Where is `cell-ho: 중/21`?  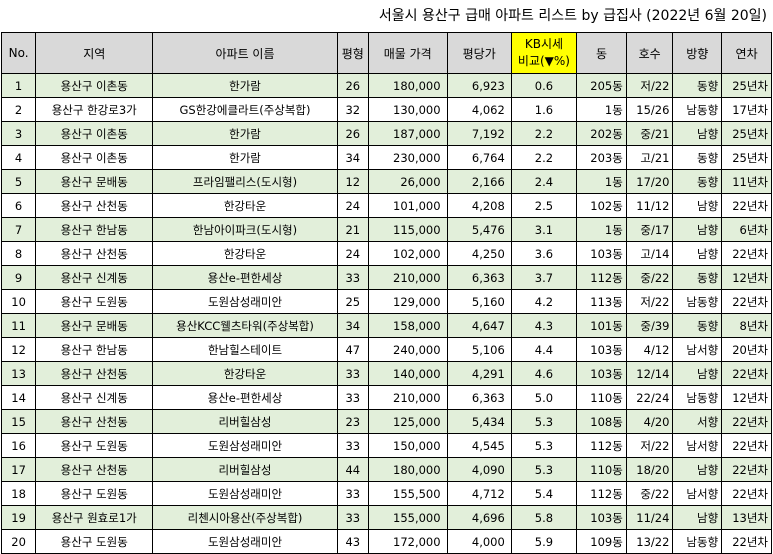 cell-ho: 중/21 is located at coordinates (649, 133).